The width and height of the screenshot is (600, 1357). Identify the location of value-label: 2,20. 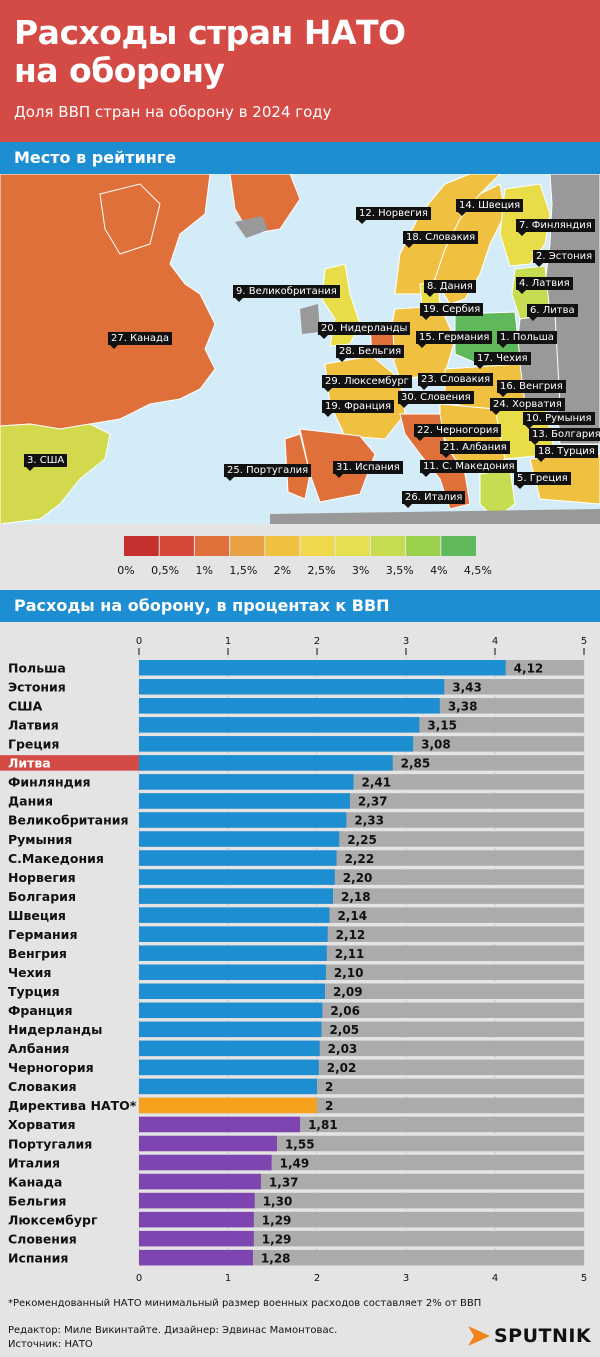
(358, 878).